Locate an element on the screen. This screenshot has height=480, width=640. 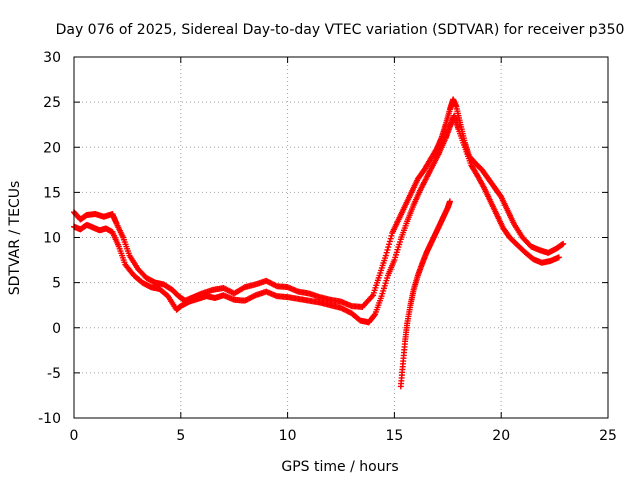
x-tick-label: 20 is located at coordinates (501, 436).